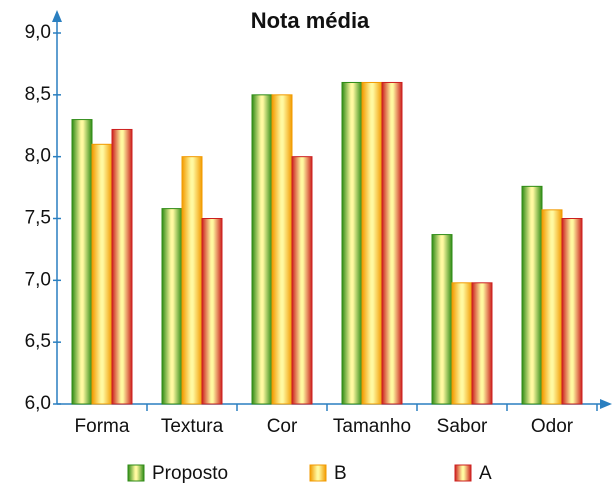  What do you see at coordinates (552, 426) in the screenshot?
I see `x-tick-label: Odor` at bounding box center [552, 426].